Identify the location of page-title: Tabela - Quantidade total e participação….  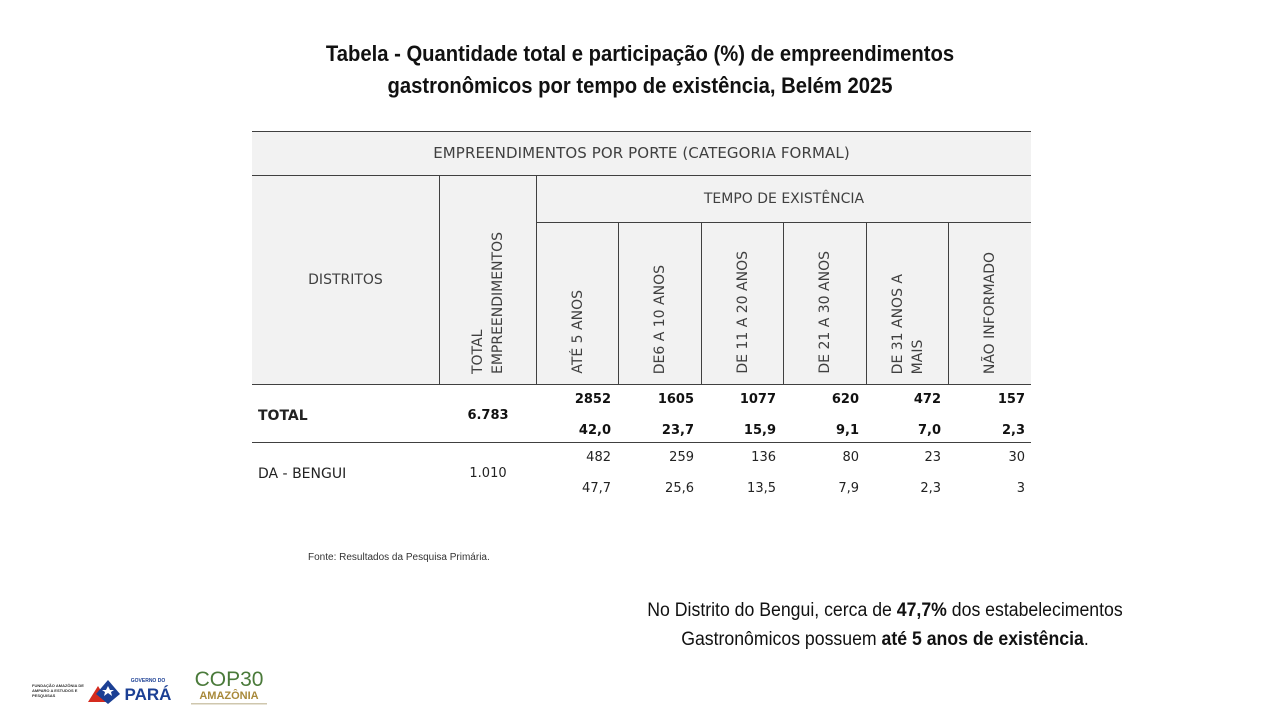
(640, 70).